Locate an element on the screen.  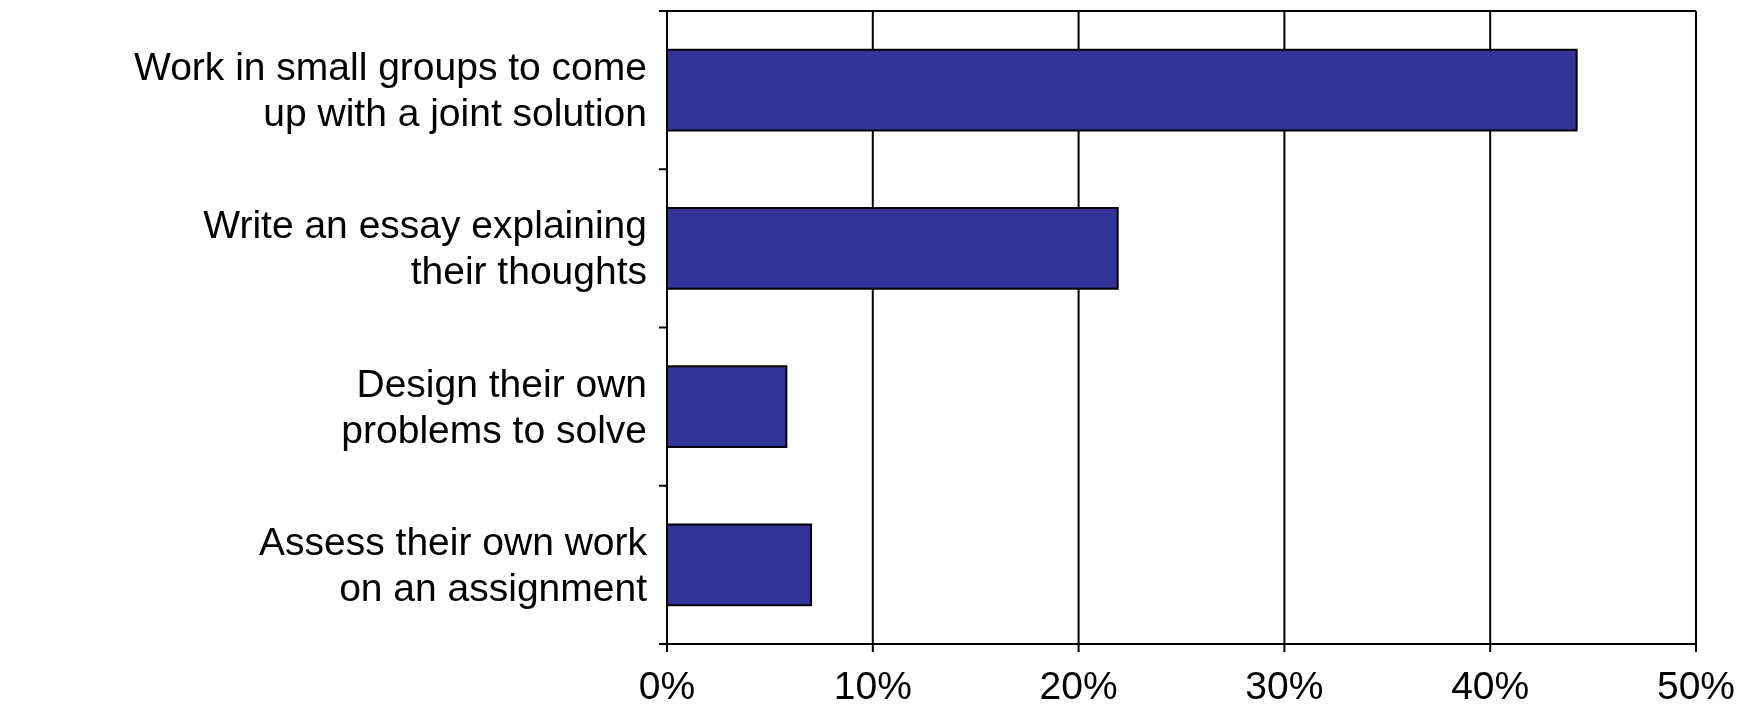
x-tick-label: 20% is located at coordinates (1078, 685).